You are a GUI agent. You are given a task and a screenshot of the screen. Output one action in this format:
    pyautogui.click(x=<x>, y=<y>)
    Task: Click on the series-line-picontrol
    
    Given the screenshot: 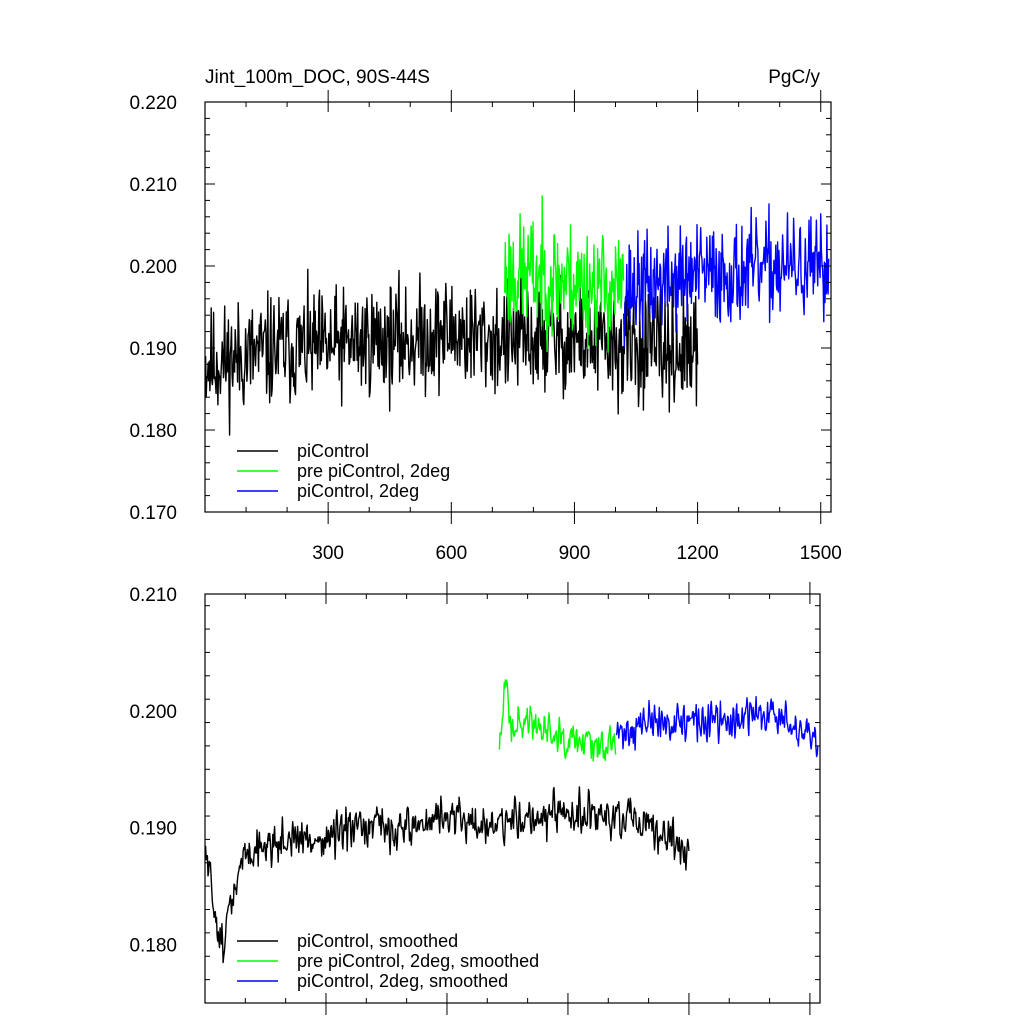 What is the action you would take?
    pyautogui.click(x=452, y=352)
    